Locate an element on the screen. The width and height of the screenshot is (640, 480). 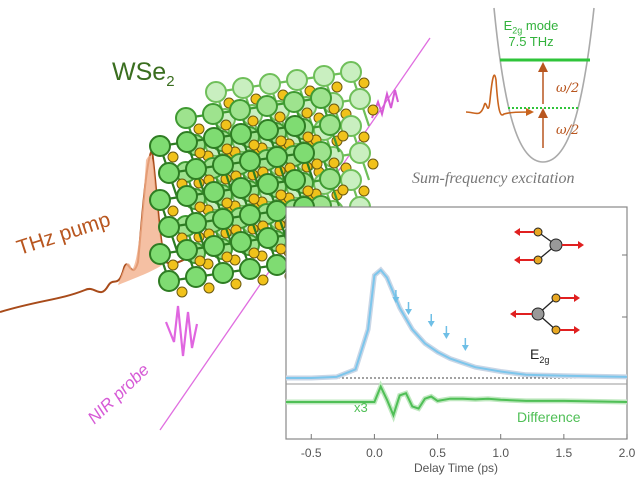
transient-line is located at coordinates (457, 323).